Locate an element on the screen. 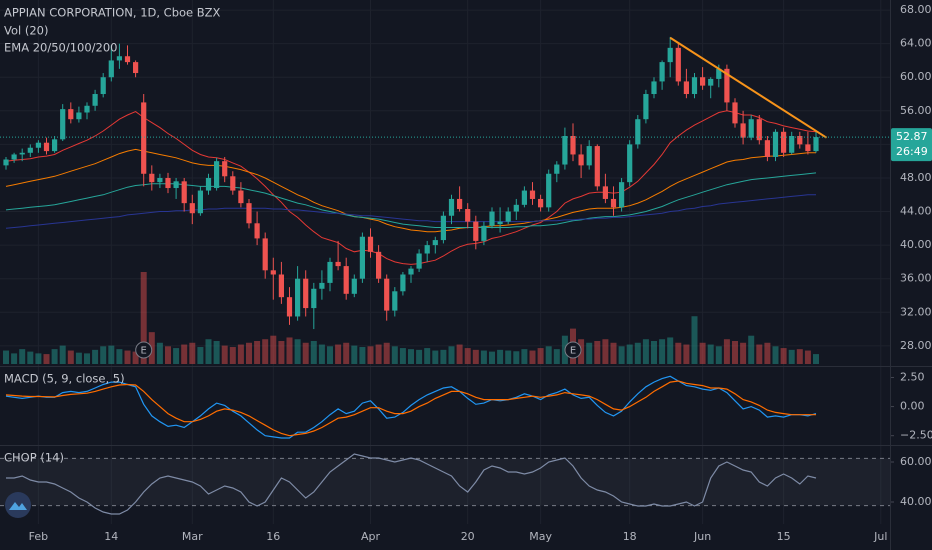 The image size is (932, 550). pane-title: CHOP (14) is located at coordinates (34, 458).